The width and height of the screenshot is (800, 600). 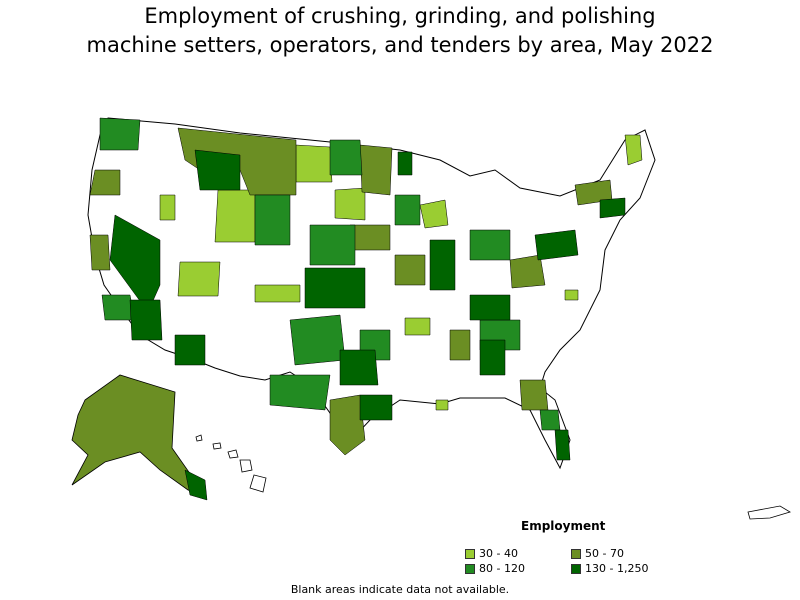 I want to click on area-130-1250-tx-coast, so click(x=376, y=407).